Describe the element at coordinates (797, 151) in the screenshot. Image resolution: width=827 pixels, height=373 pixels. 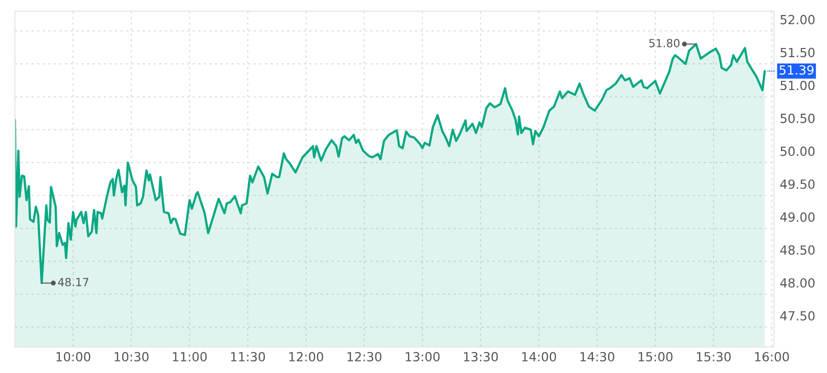
I see `y-tick-label: 50.00` at that location.